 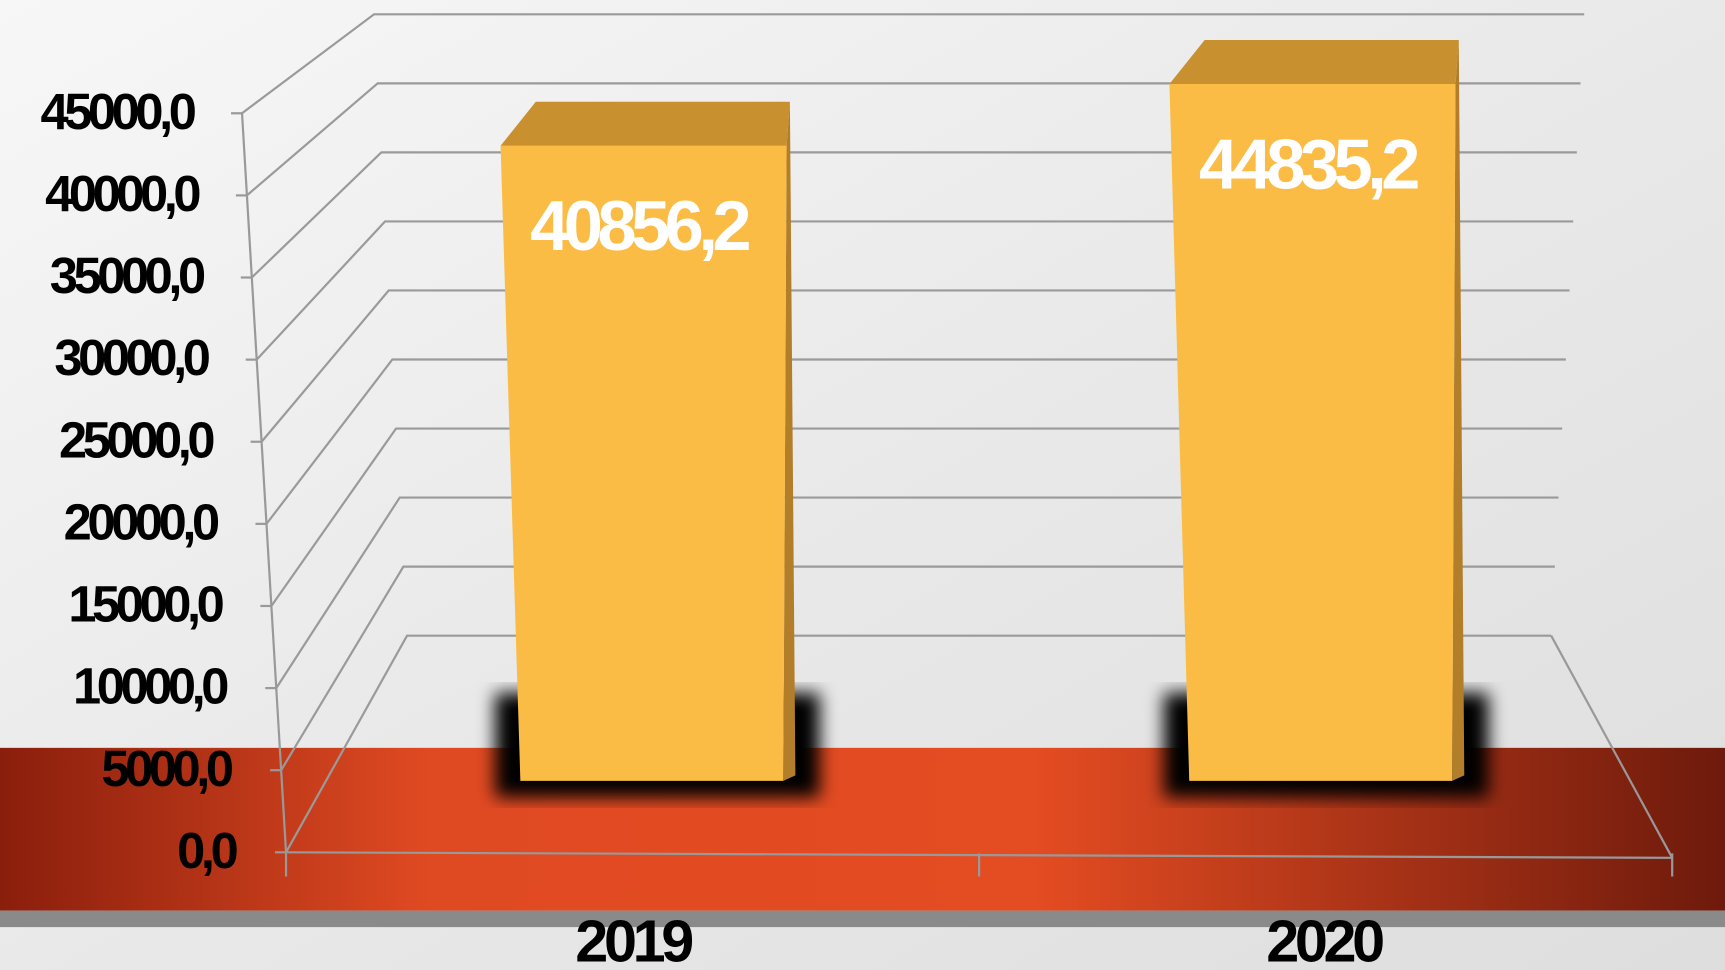 What do you see at coordinates (207, 850) in the screenshot?
I see `y-tick-label: 0,0` at bounding box center [207, 850].